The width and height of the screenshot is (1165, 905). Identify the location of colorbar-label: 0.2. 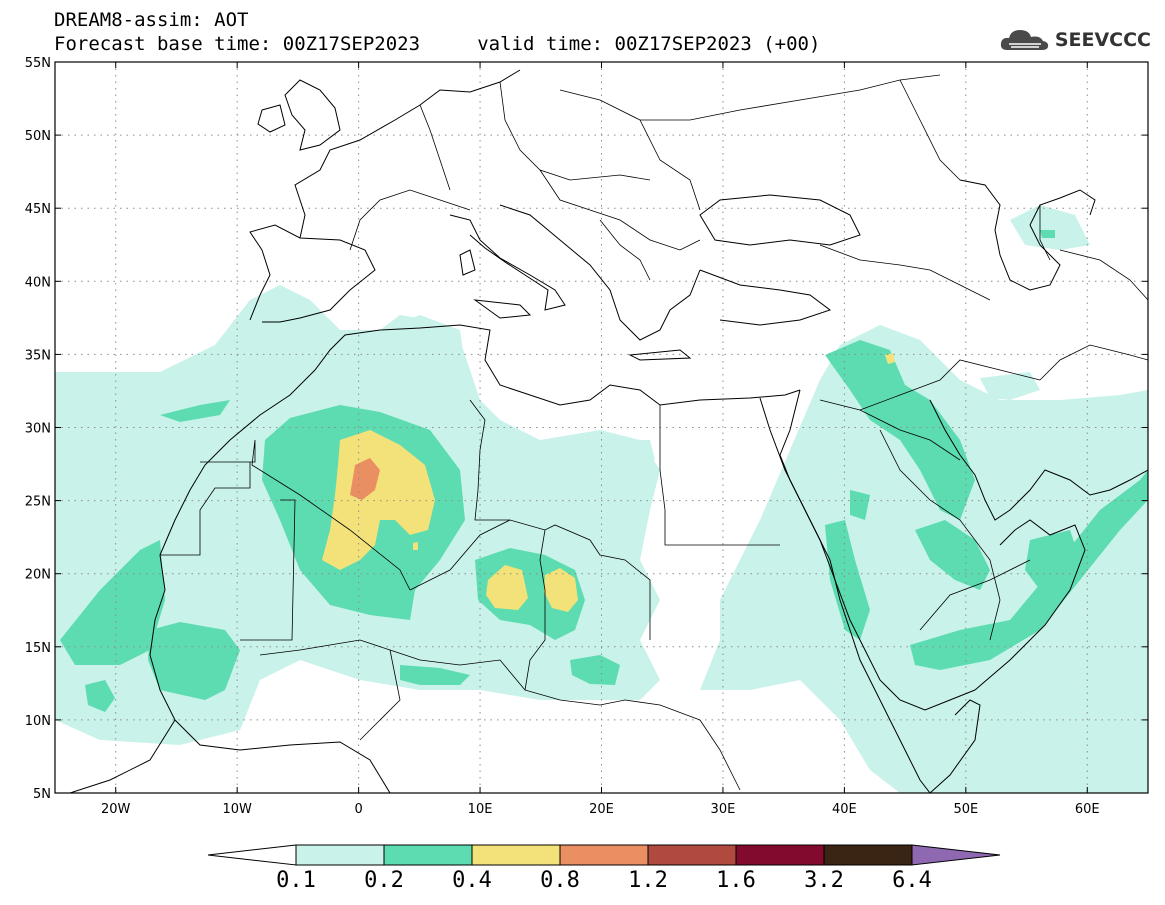
(384, 880).